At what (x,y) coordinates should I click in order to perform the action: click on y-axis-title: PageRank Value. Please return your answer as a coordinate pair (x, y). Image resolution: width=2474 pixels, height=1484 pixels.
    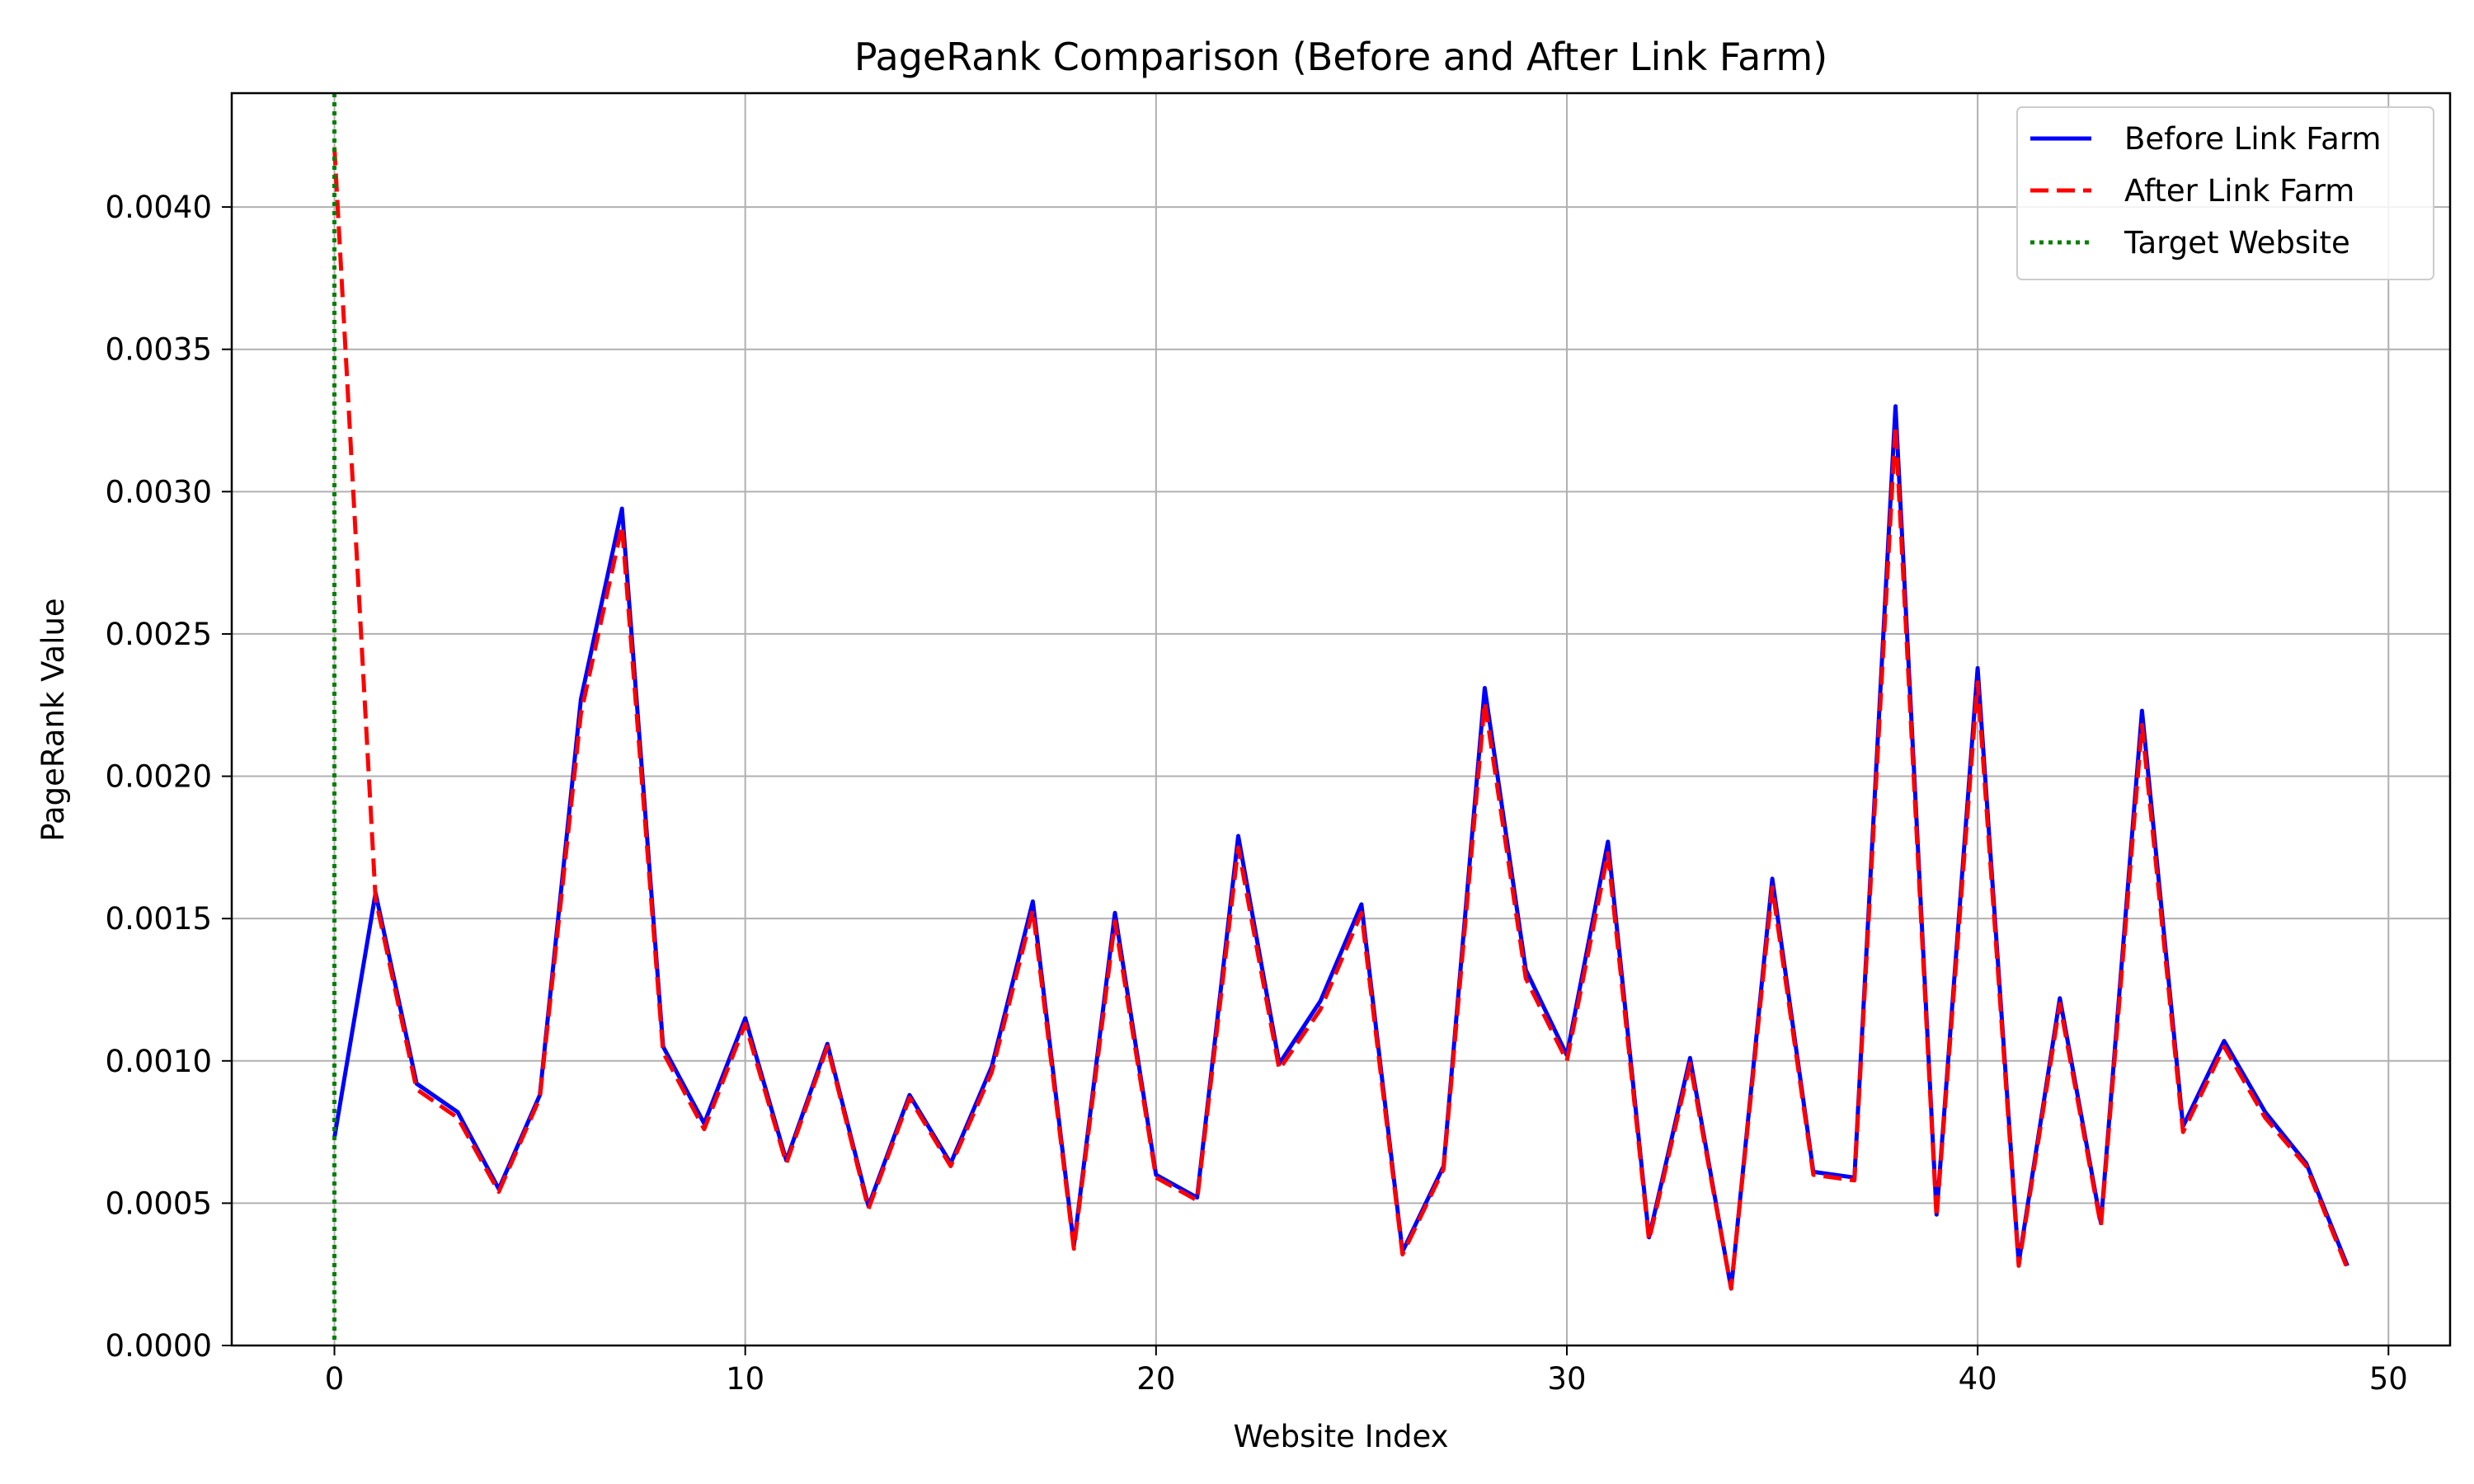
    Looking at the image, I should click on (53, 719).